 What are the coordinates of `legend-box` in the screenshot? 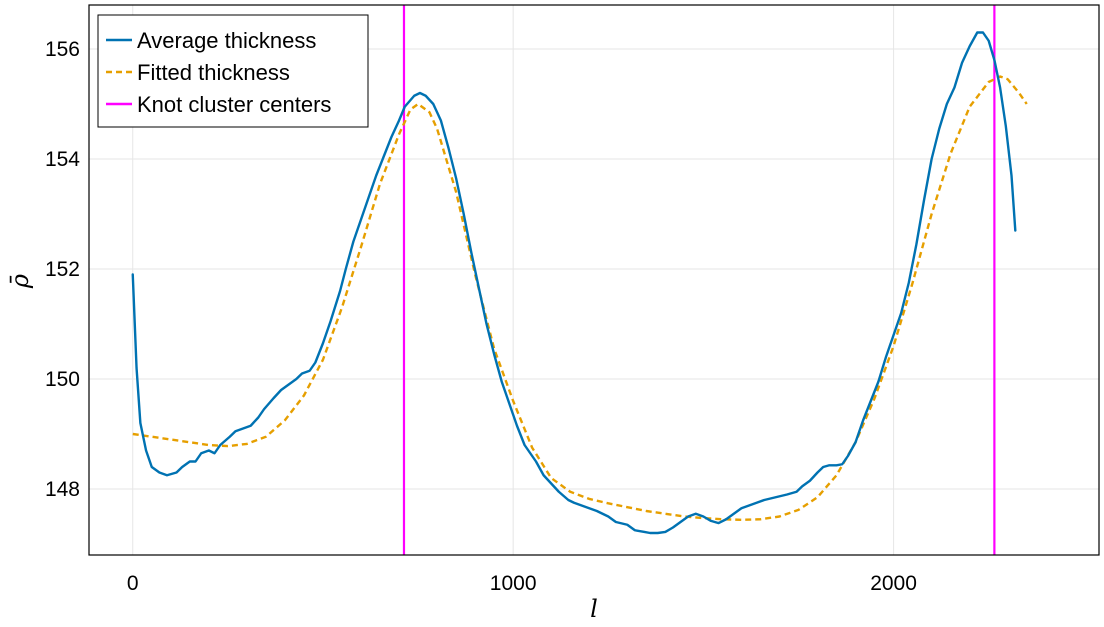 It's located at (233, 71).